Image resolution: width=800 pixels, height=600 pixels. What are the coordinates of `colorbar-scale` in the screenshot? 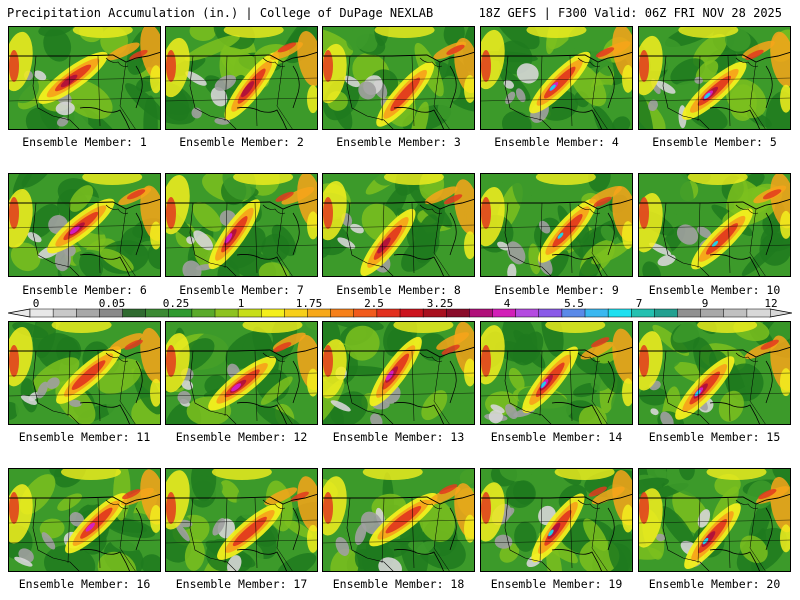 It's located at (400, 313).